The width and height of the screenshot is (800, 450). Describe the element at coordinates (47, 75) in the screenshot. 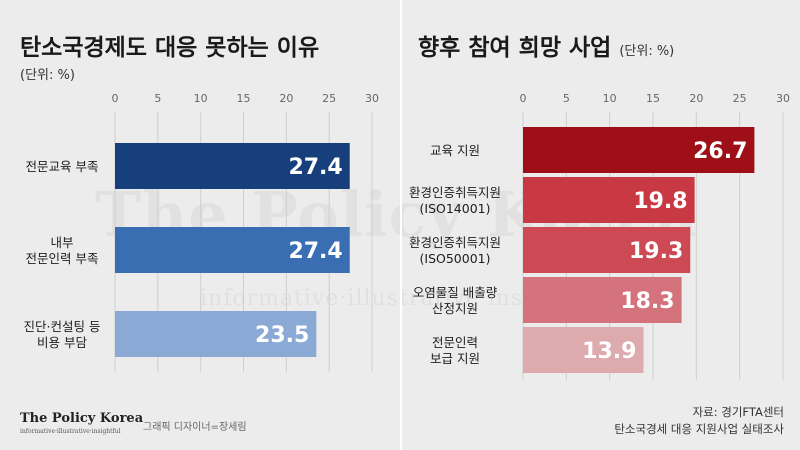

I see `left-chart-unit: (단위: %)` at that location.